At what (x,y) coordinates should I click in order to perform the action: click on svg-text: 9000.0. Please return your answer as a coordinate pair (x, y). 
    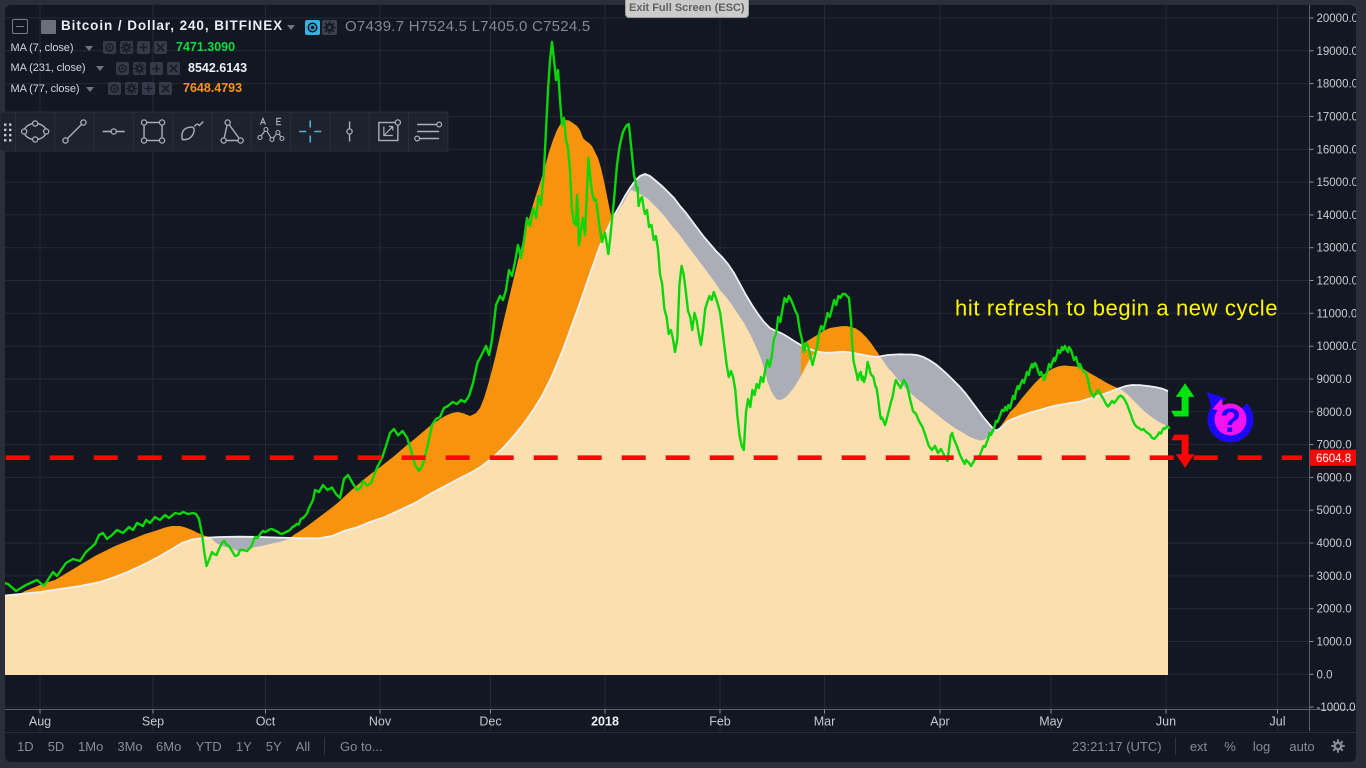
    Looking at the image, I should click on (1334, 380).